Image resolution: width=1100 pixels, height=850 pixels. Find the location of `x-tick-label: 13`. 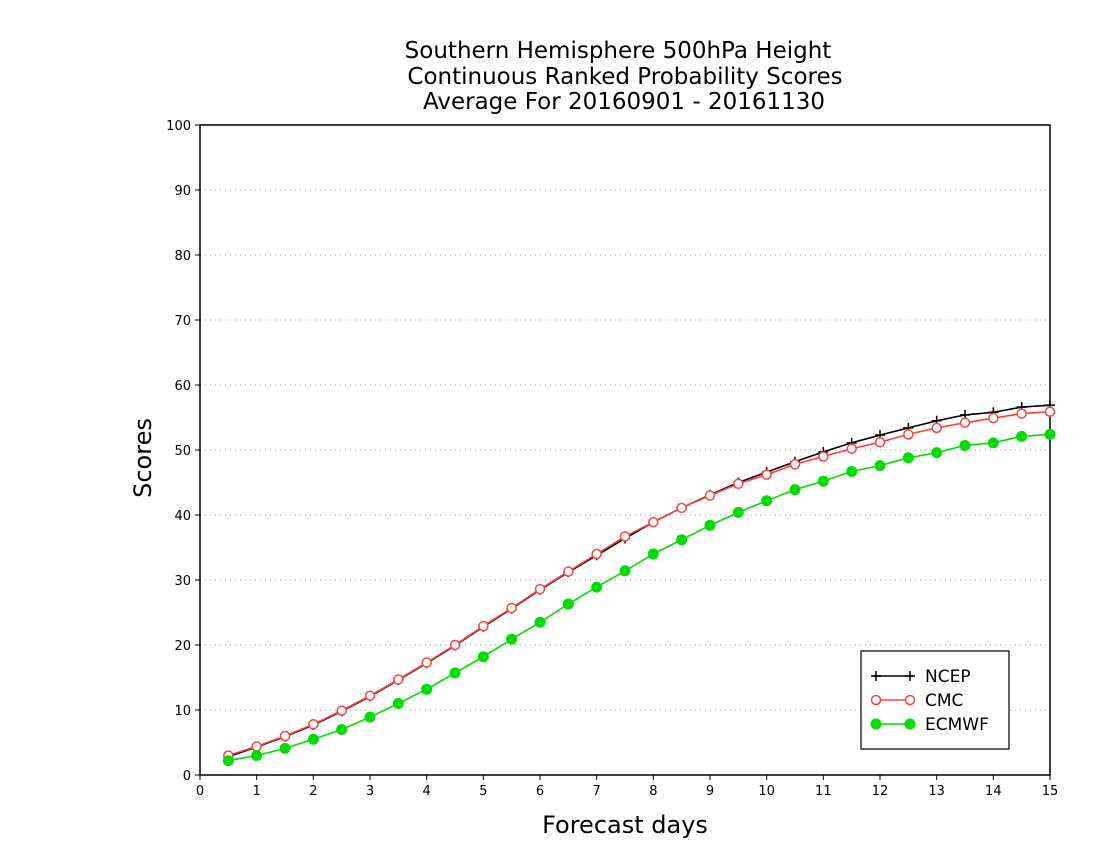

x-tick-label: 13 is located at coordinates (936, 791).